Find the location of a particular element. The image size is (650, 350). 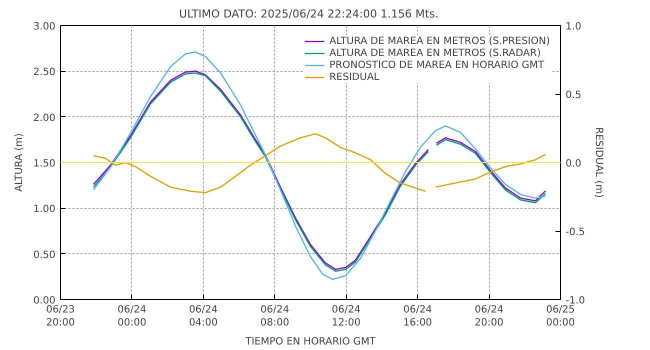

y-tick-label: 2.50 is located at coordinates (44, 72).